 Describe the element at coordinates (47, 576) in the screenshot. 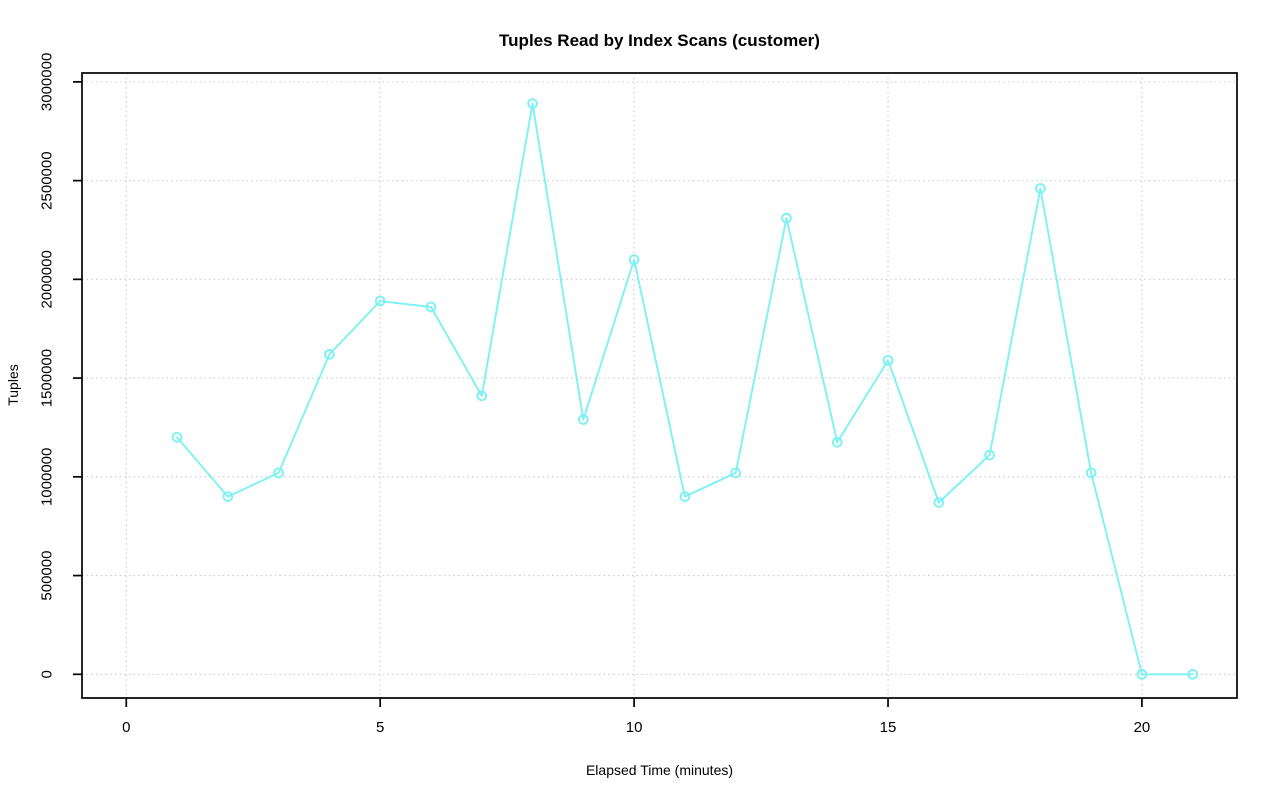

I see `y-tick-label: 500000` at that location.